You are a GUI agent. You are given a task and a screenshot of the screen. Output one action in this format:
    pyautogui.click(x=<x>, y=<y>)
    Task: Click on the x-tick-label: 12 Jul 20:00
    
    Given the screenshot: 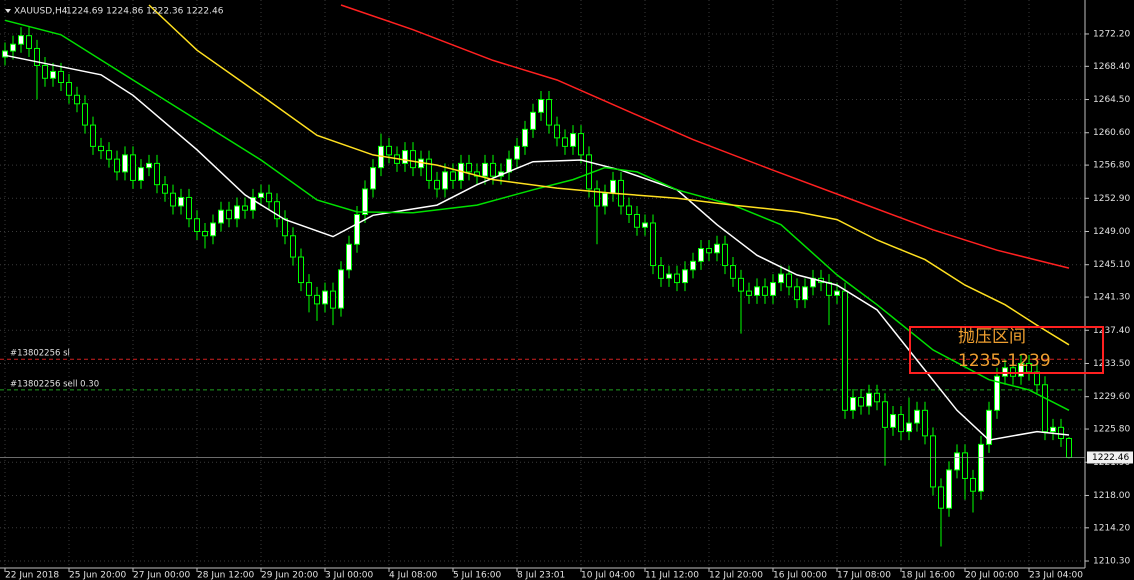 What is the action you would take?
    pyautogui.click(x=736, y=575)
    